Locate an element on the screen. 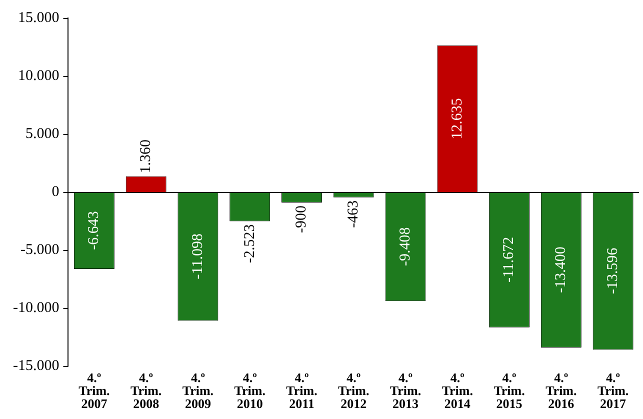  data-label: -900 is located at coordinates (302, 219).